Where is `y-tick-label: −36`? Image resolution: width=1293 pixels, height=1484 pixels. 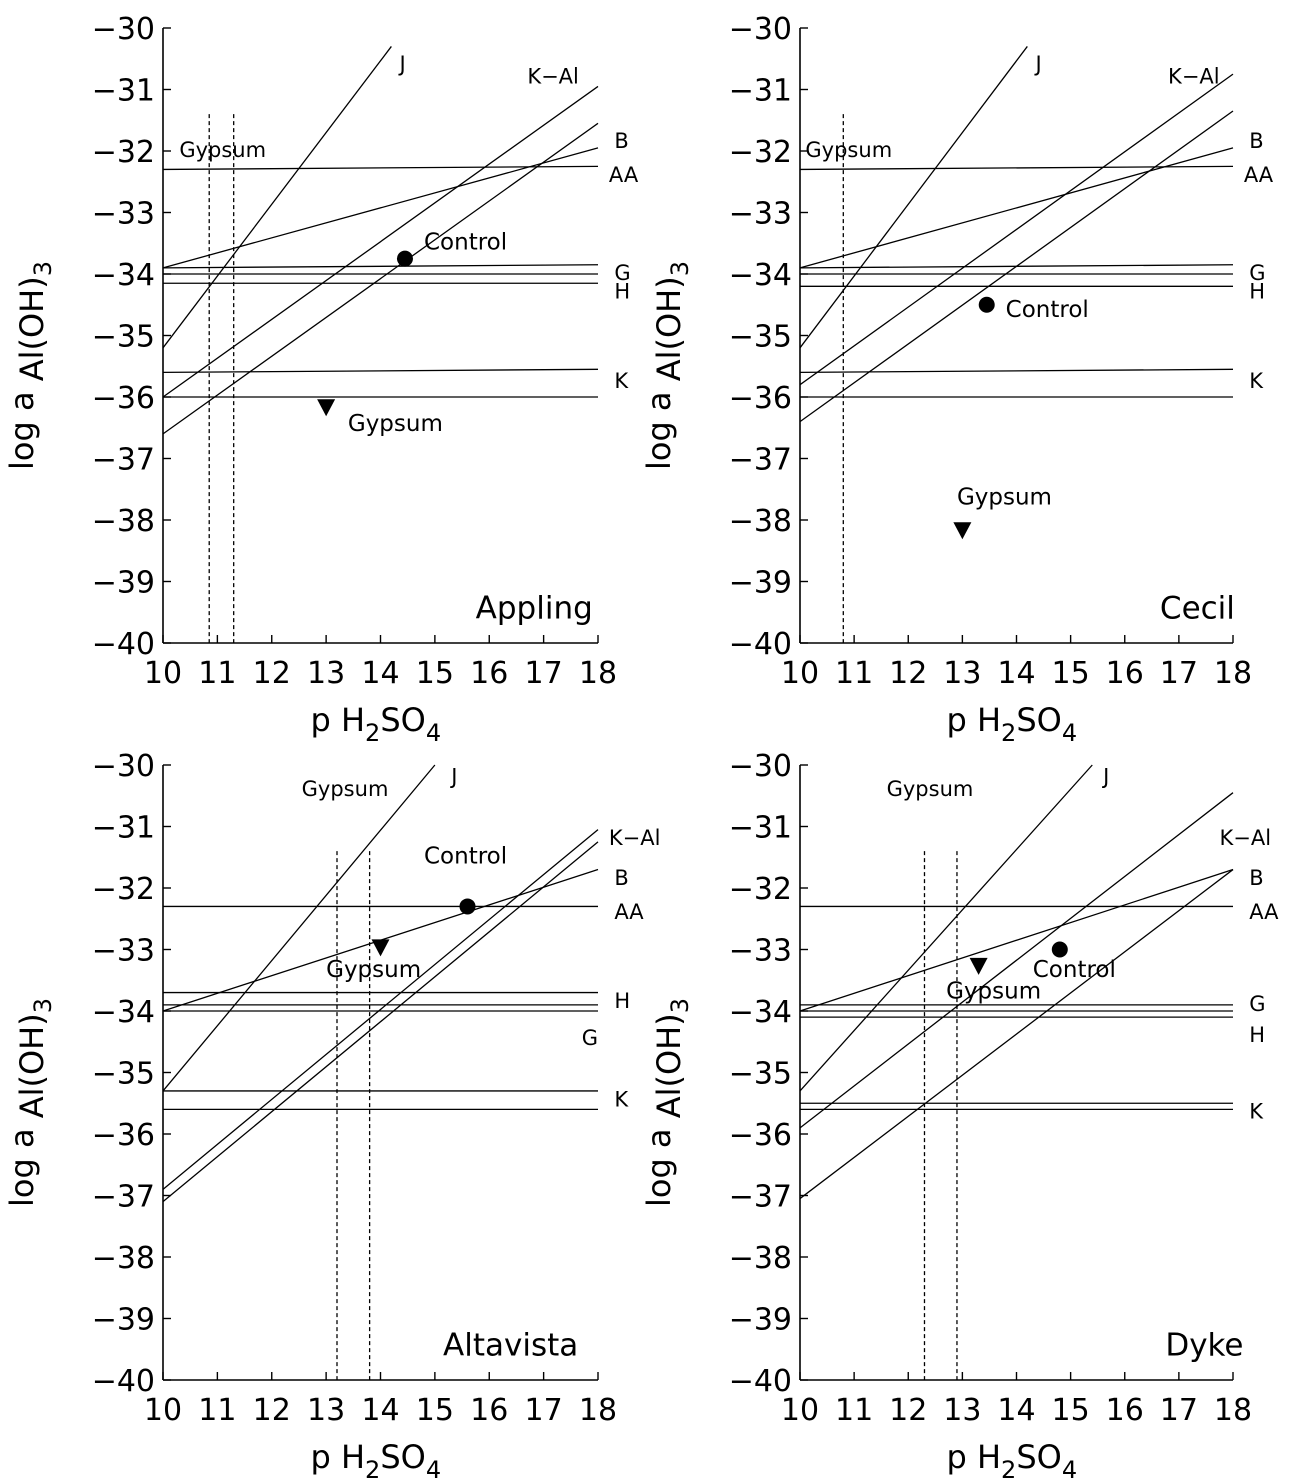
y-tick-label: −36 is located at coordinates (760, 398).